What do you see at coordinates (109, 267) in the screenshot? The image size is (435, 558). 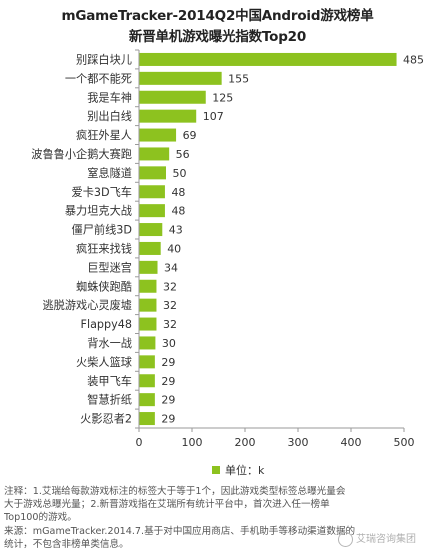 I see `category-label: 巨型迷宫` at bounding box center [109, 267].